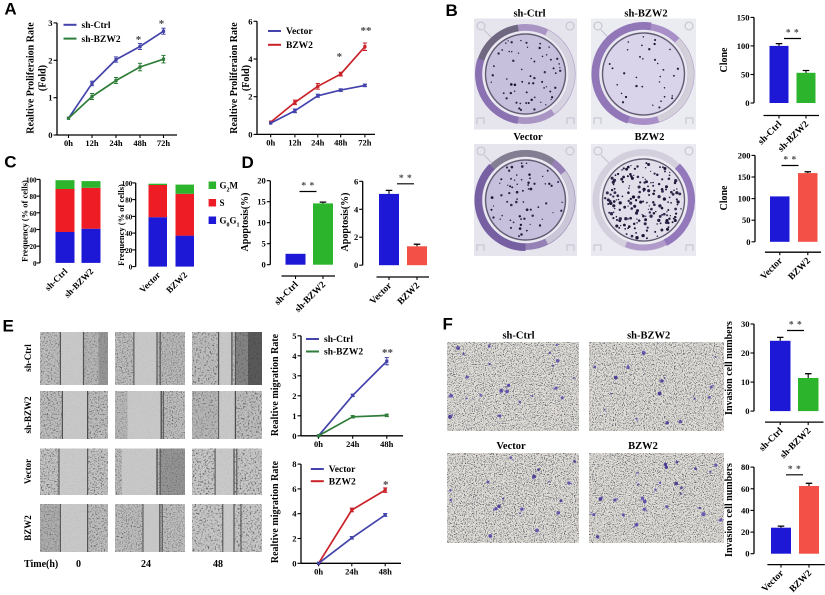  Describe the element at coordinates (92, 143) in the screenshot. I see `svg-text: 12h` at that location.